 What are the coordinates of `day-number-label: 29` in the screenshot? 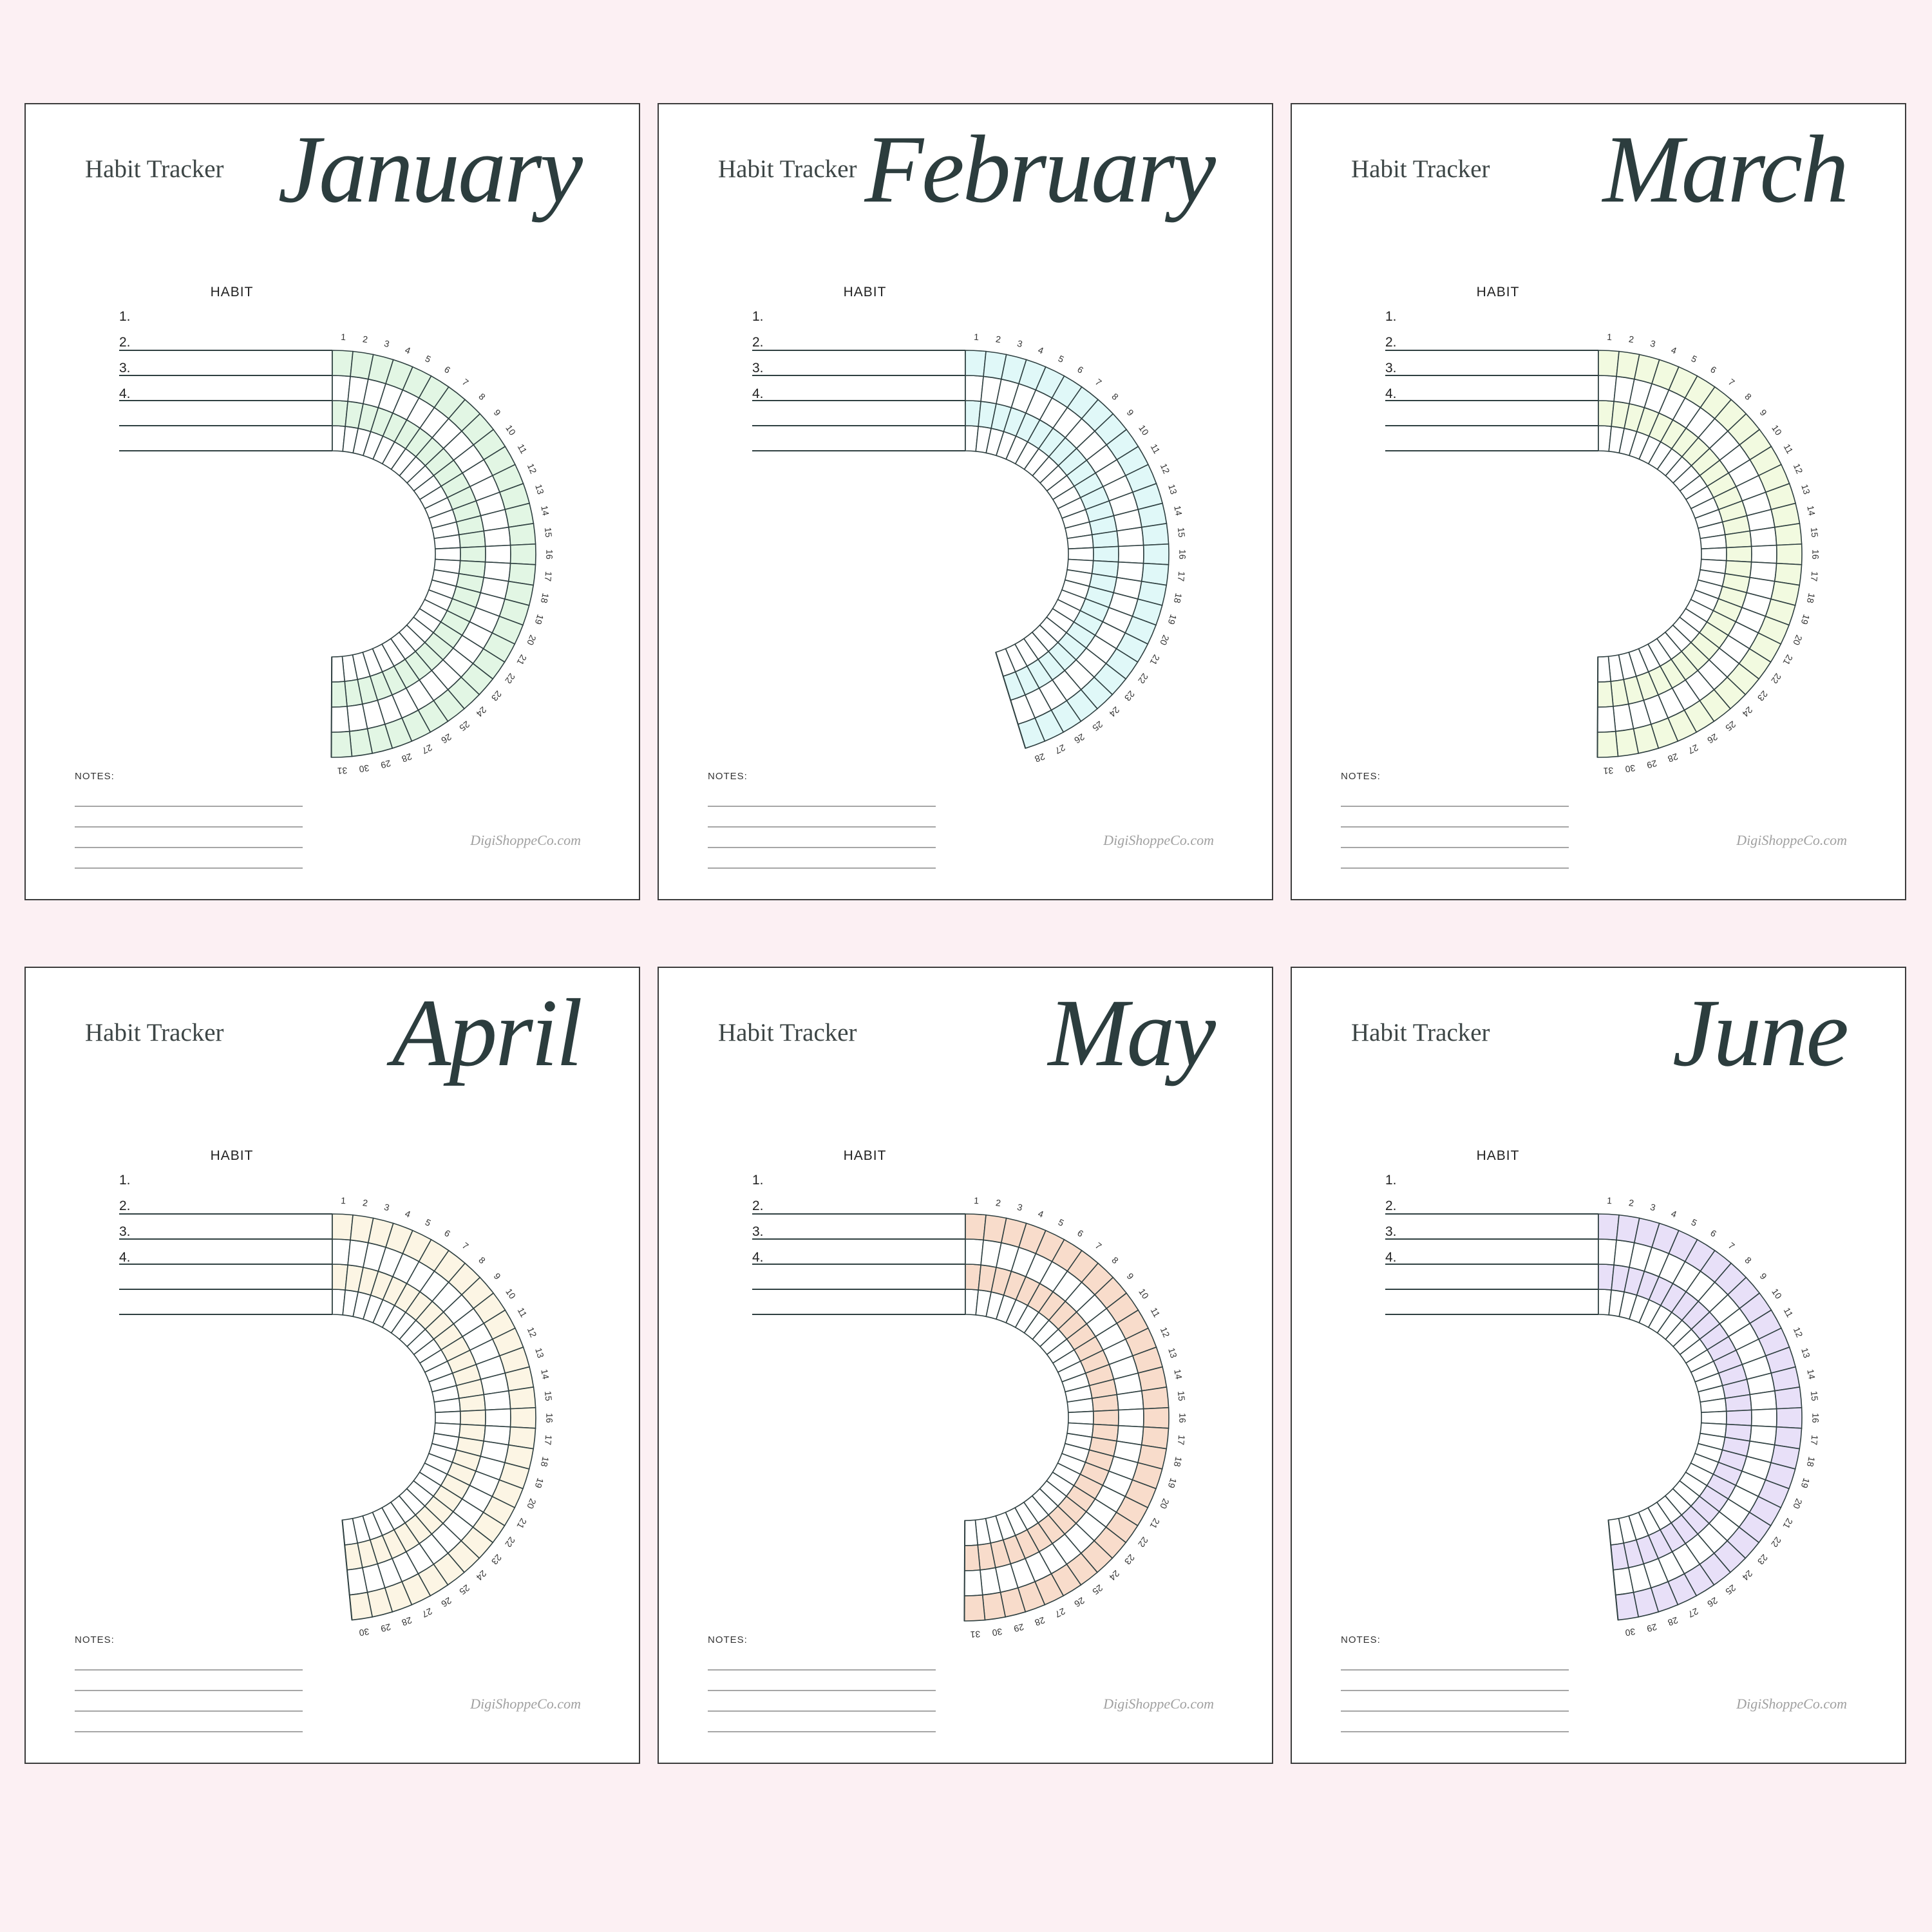 It's located at (1651, 1628).